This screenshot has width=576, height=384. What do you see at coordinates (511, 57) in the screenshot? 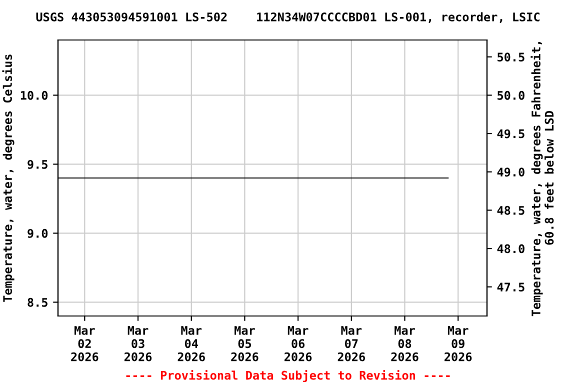
I see `y2-tick-label: 50.5` at bounding box center [511, 57].